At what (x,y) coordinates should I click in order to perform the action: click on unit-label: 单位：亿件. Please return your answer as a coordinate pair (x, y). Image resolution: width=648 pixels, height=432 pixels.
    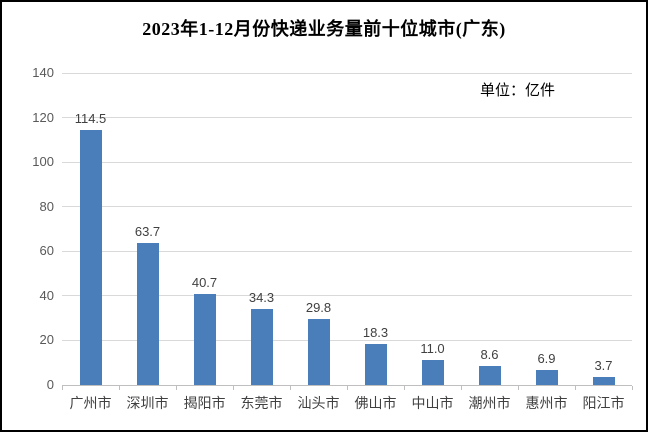
    Looking at the image, I should click on (518, 90).